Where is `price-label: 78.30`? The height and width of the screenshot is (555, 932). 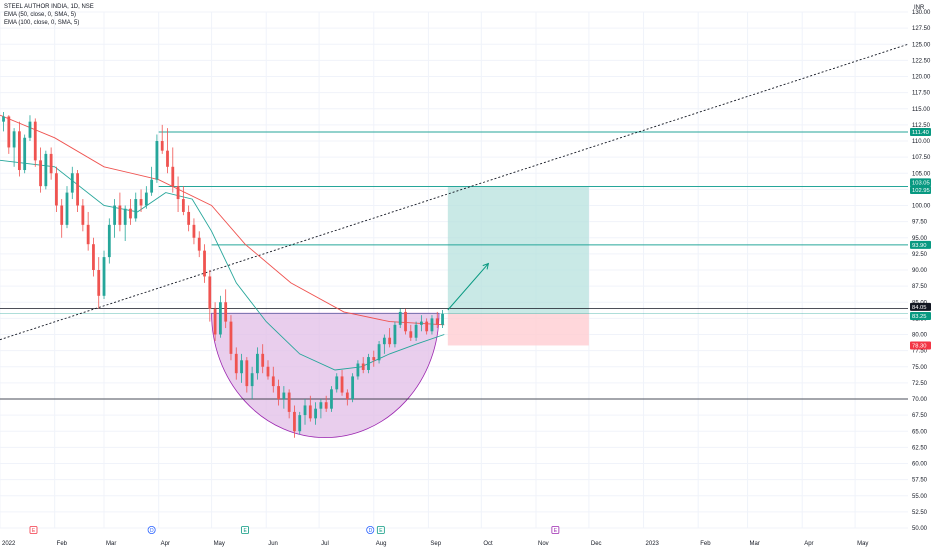 price-label: 78.30 is located at coordinates (919, 346).